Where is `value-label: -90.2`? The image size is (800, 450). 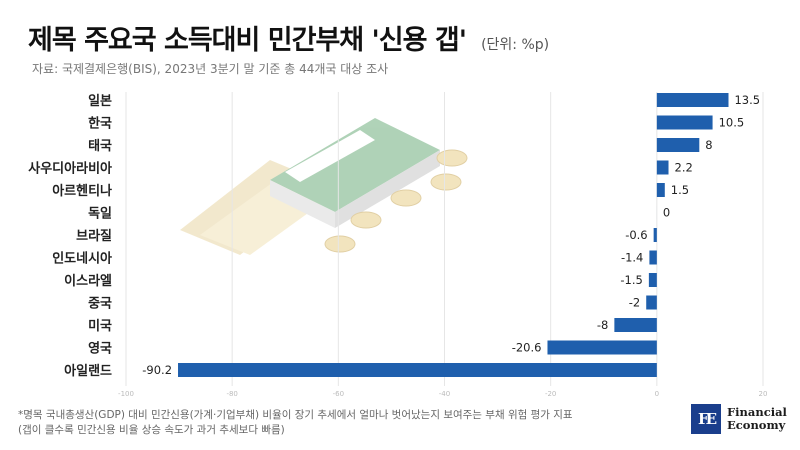
value-label: -90.2 is located at coordinates (157, 370).